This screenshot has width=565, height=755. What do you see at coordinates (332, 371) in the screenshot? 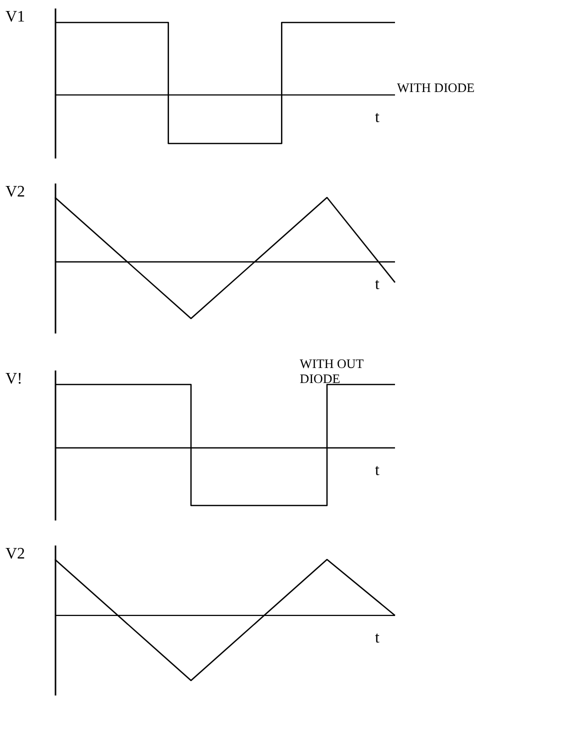
I see `annotation: WITH OUT DIODE` at bounding box center [332, 371].